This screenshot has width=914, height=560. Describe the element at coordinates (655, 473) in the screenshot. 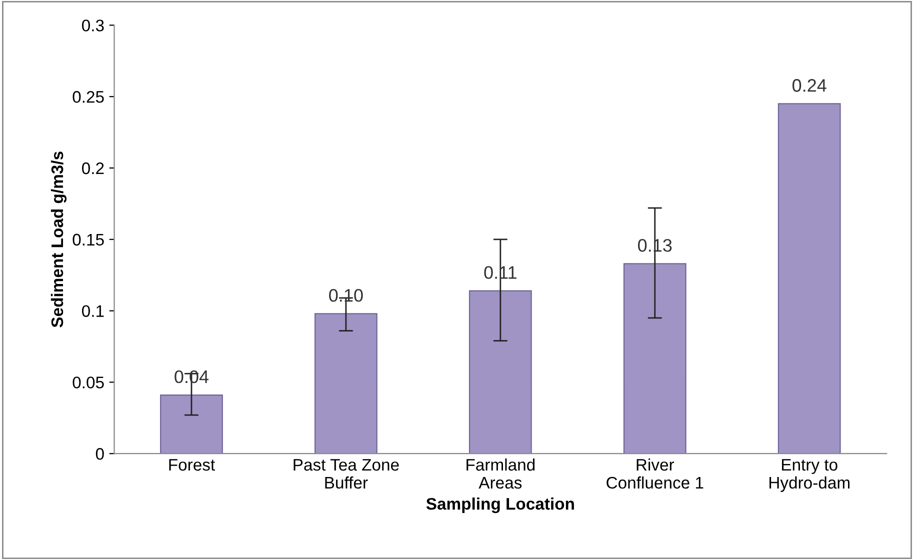

I see `x-tick-label: River Confluence 1` at that location.